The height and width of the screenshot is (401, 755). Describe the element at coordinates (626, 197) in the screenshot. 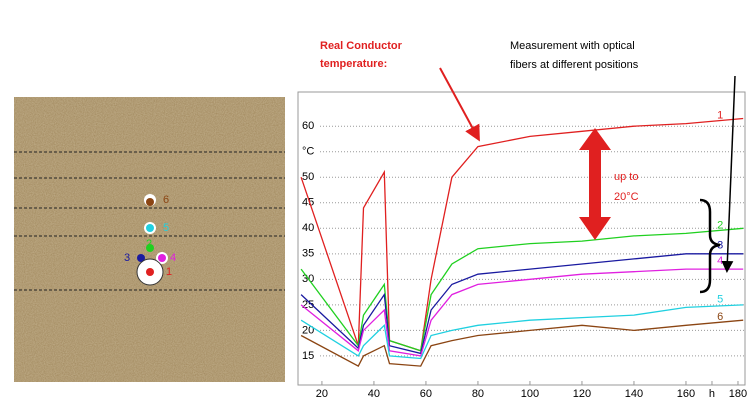

I see `annotation: 20°C` at that location.